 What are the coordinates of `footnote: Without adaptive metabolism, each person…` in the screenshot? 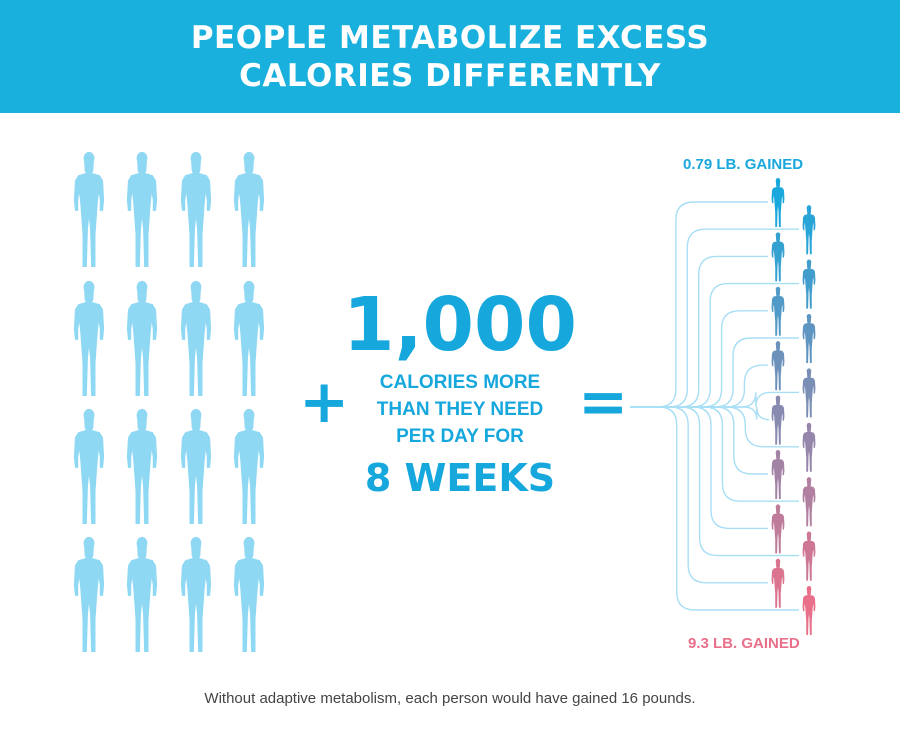 It's located at (450, 698).